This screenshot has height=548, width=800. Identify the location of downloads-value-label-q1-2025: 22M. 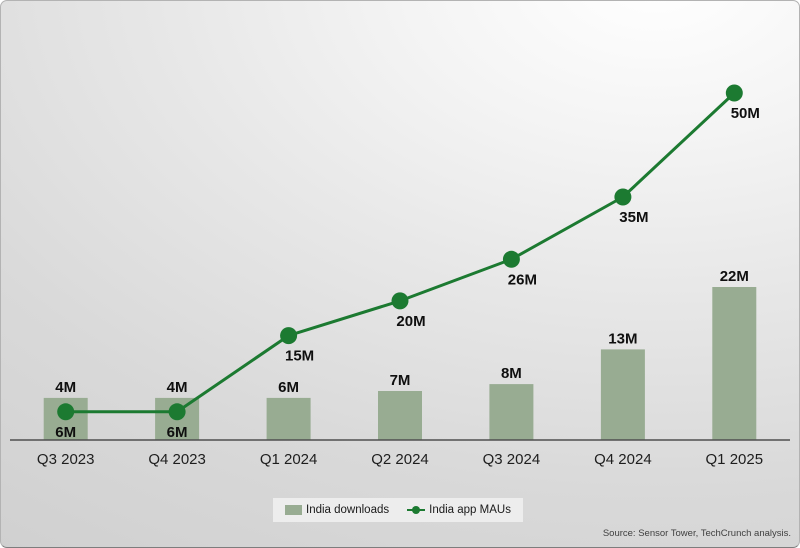
(734, 276).